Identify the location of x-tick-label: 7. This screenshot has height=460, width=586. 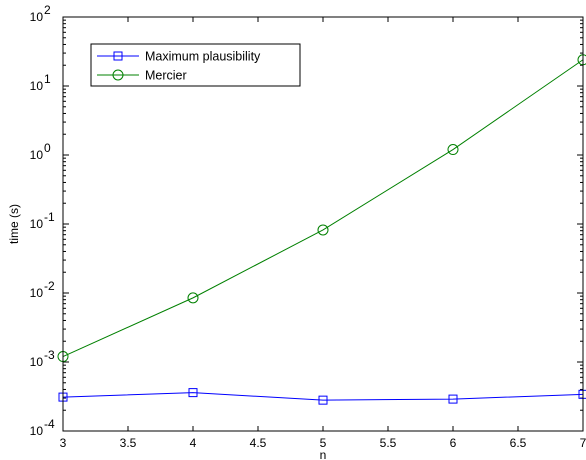
(583, 443).